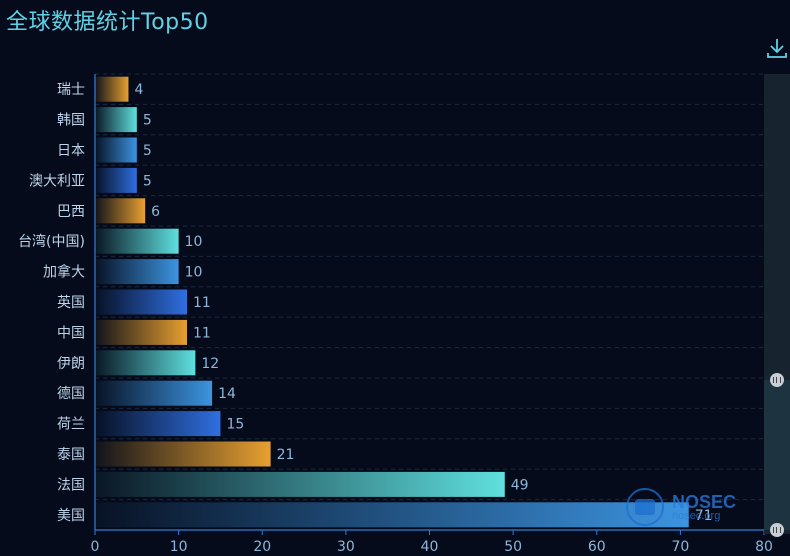 This screenshot has height=556, width=790. What do you see at coordinates (227, 394) in the screenshot?
I see `bar-value-label: 14` at bounding box center [227, 394].